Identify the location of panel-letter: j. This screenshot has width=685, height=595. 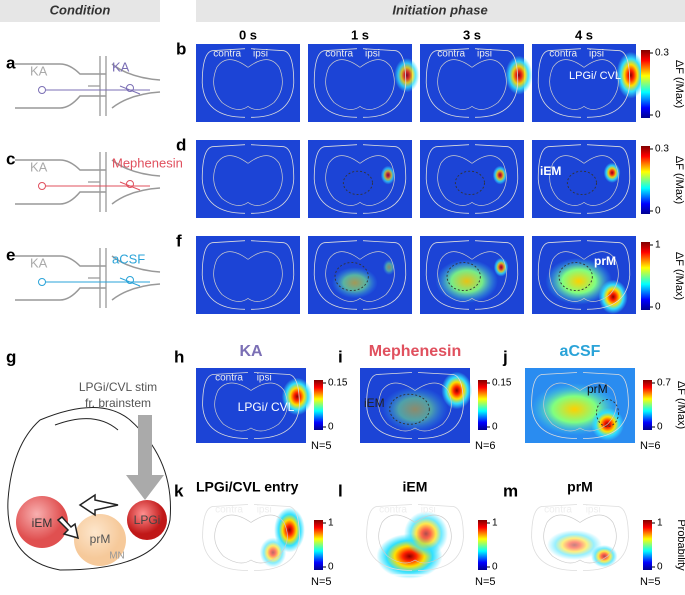
(505, 356).